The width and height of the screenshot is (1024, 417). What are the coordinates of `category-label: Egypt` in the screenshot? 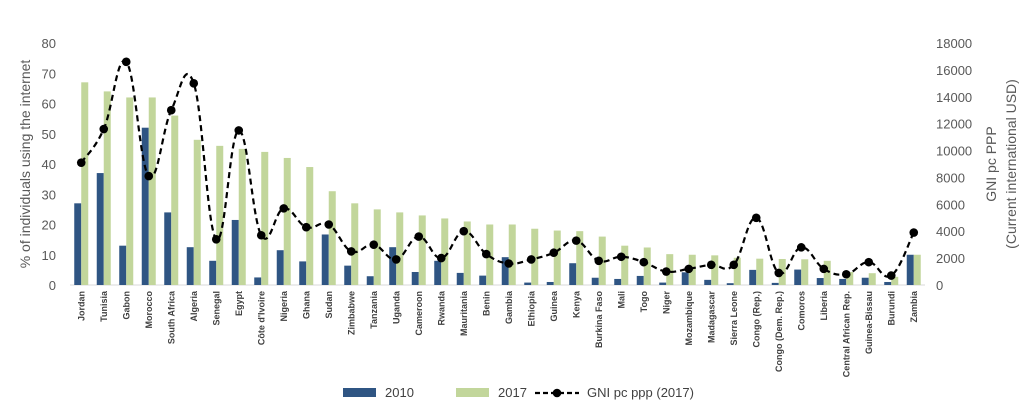 It's located at (239, 303).